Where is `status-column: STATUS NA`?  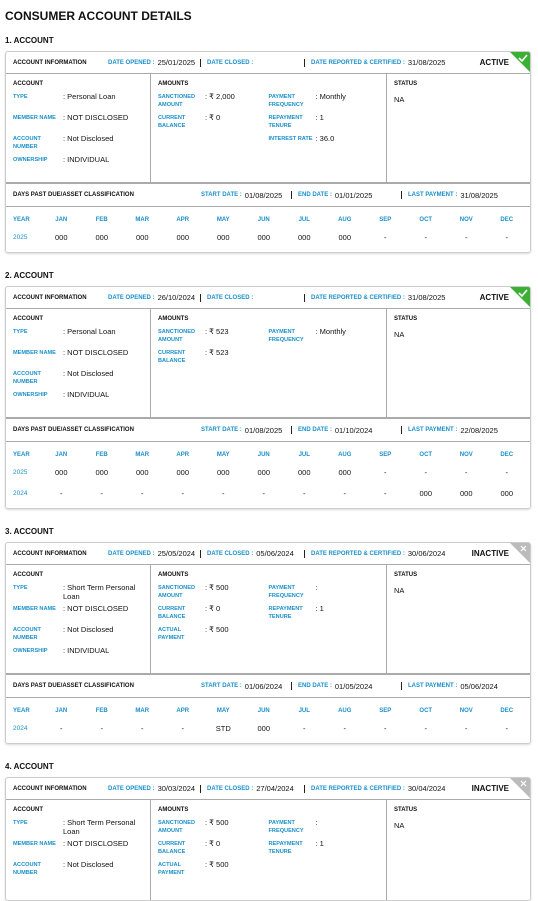
status-column: STATUS NA is located at coordinates (458, 619).